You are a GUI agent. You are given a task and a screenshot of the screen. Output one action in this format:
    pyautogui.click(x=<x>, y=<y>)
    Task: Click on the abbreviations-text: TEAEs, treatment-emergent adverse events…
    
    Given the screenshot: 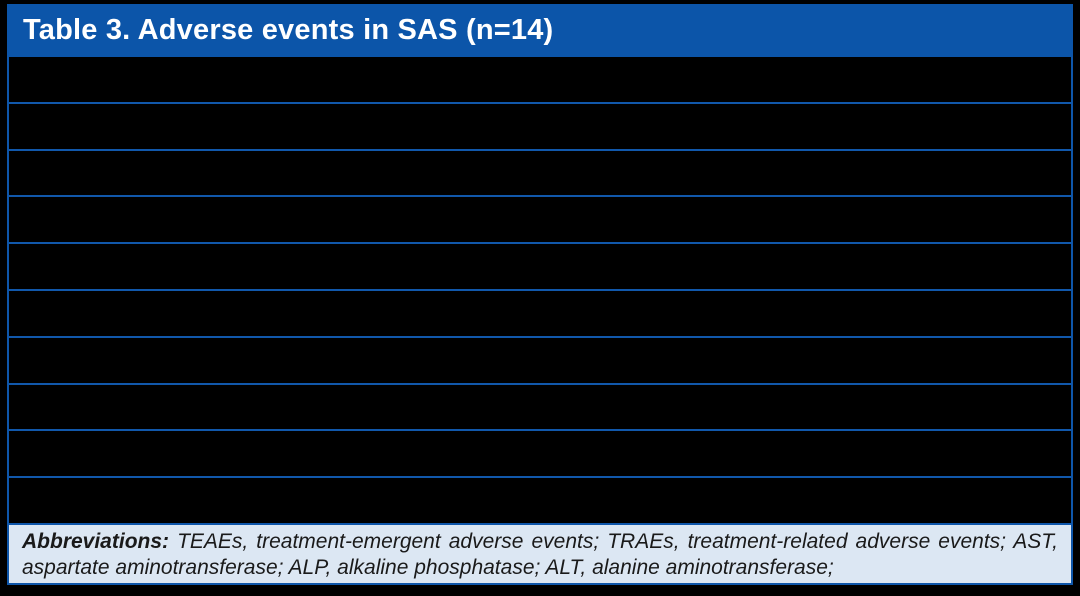 What is the action you would take?
    pyautogui.click(x=540, y=554)
    